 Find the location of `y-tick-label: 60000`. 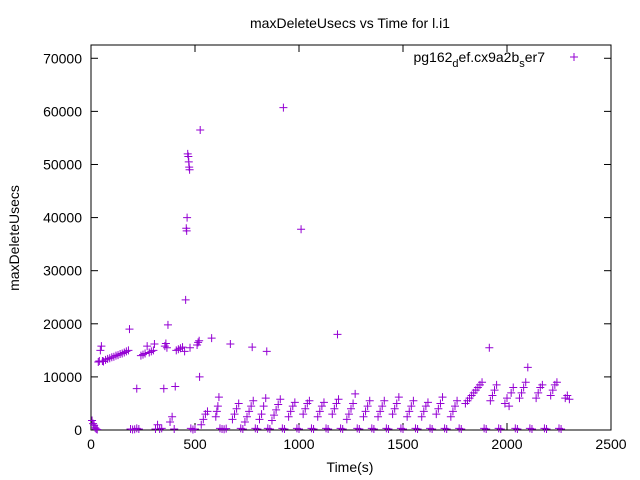

y-tick-label: 60000 is located at coordinates (62, 111).